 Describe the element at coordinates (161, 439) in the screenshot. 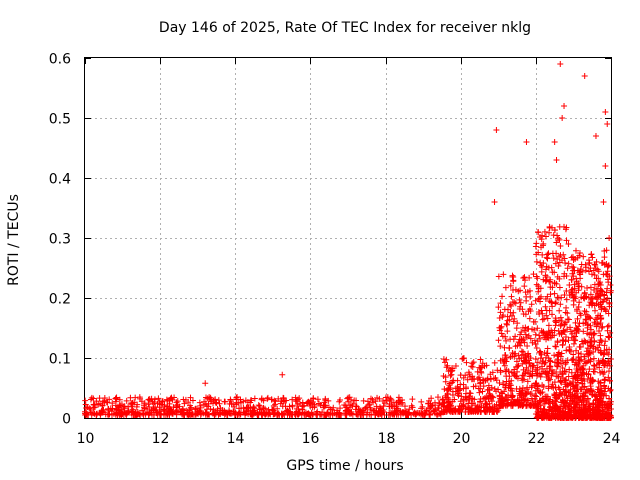

I see `x-tick-label: 12` at that location.